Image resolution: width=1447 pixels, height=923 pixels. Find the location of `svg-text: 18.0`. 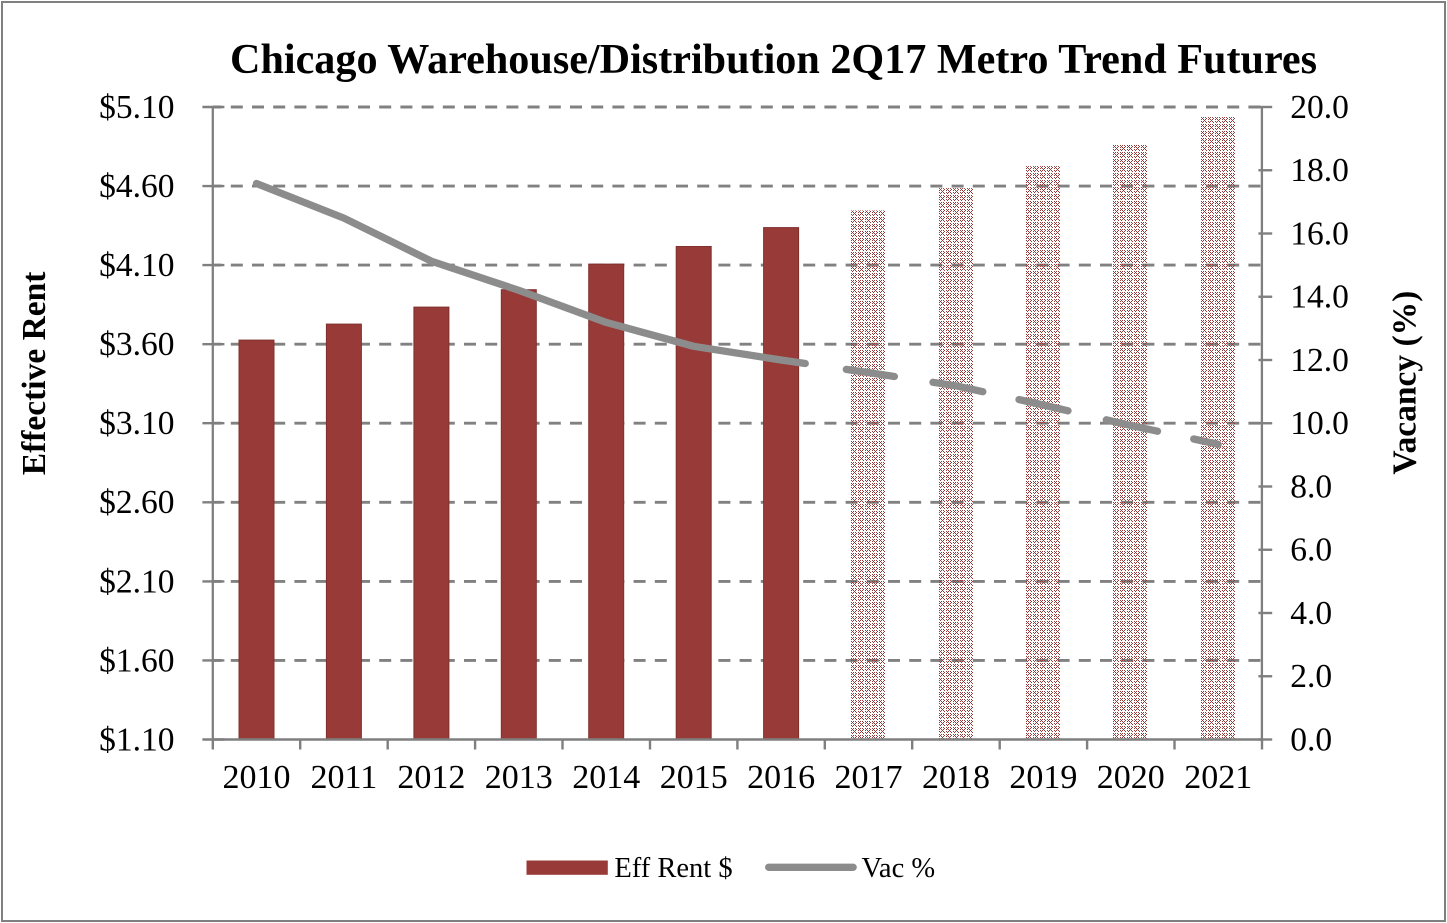

svg-text: 18.0 is located at coordinates (1319, 170).